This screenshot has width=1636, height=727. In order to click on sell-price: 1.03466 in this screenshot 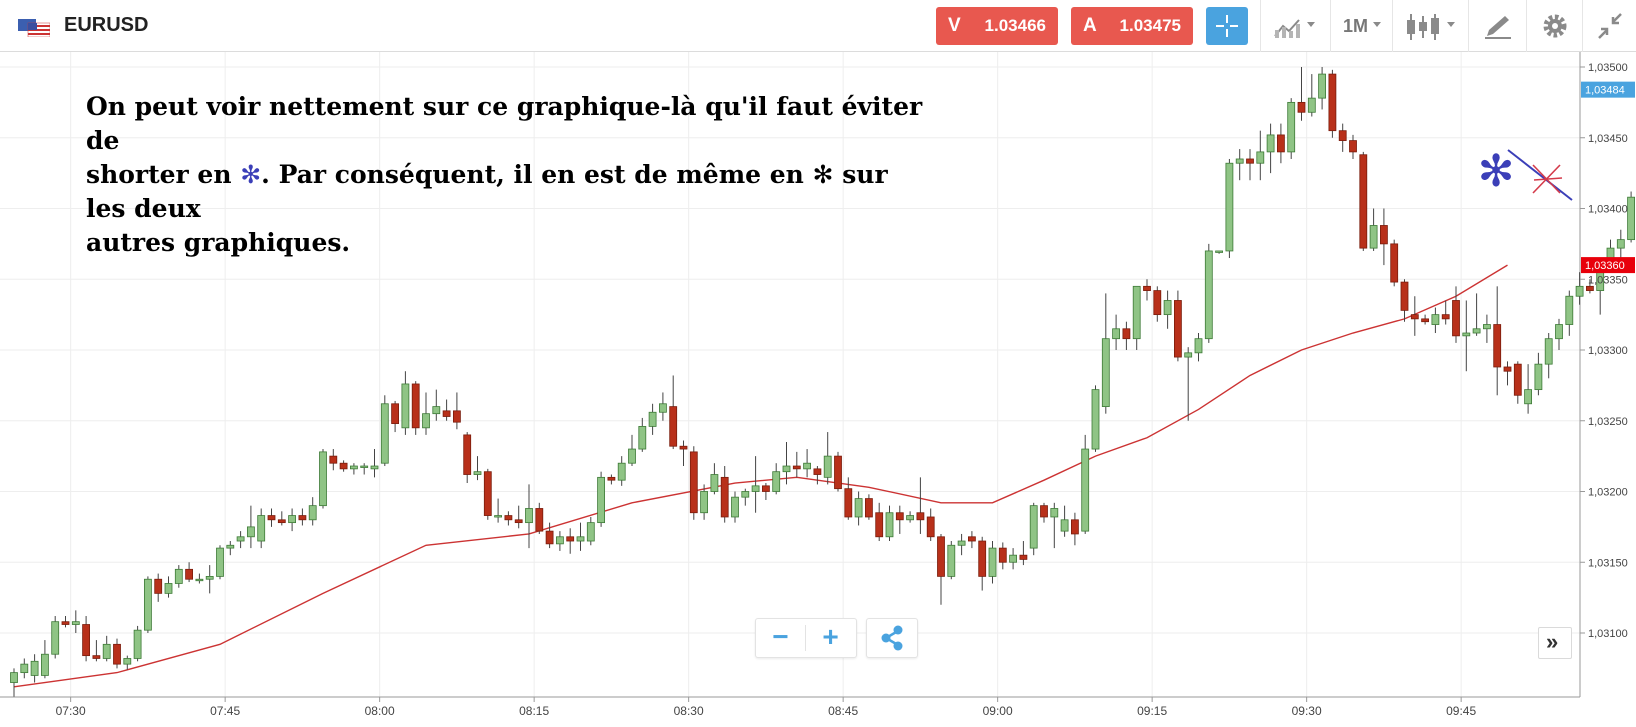, I will do `click(1015, 25)`.